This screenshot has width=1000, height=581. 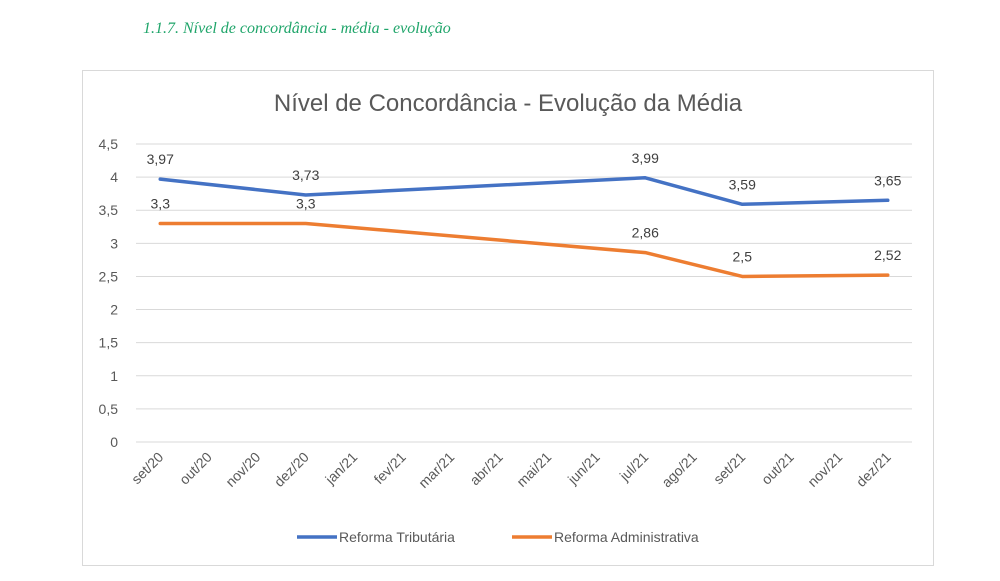 What do you see at coordinates (679, 470) in the screenshot?
I see `x-tick-label: ago/21` at bounding box center [679, 470].